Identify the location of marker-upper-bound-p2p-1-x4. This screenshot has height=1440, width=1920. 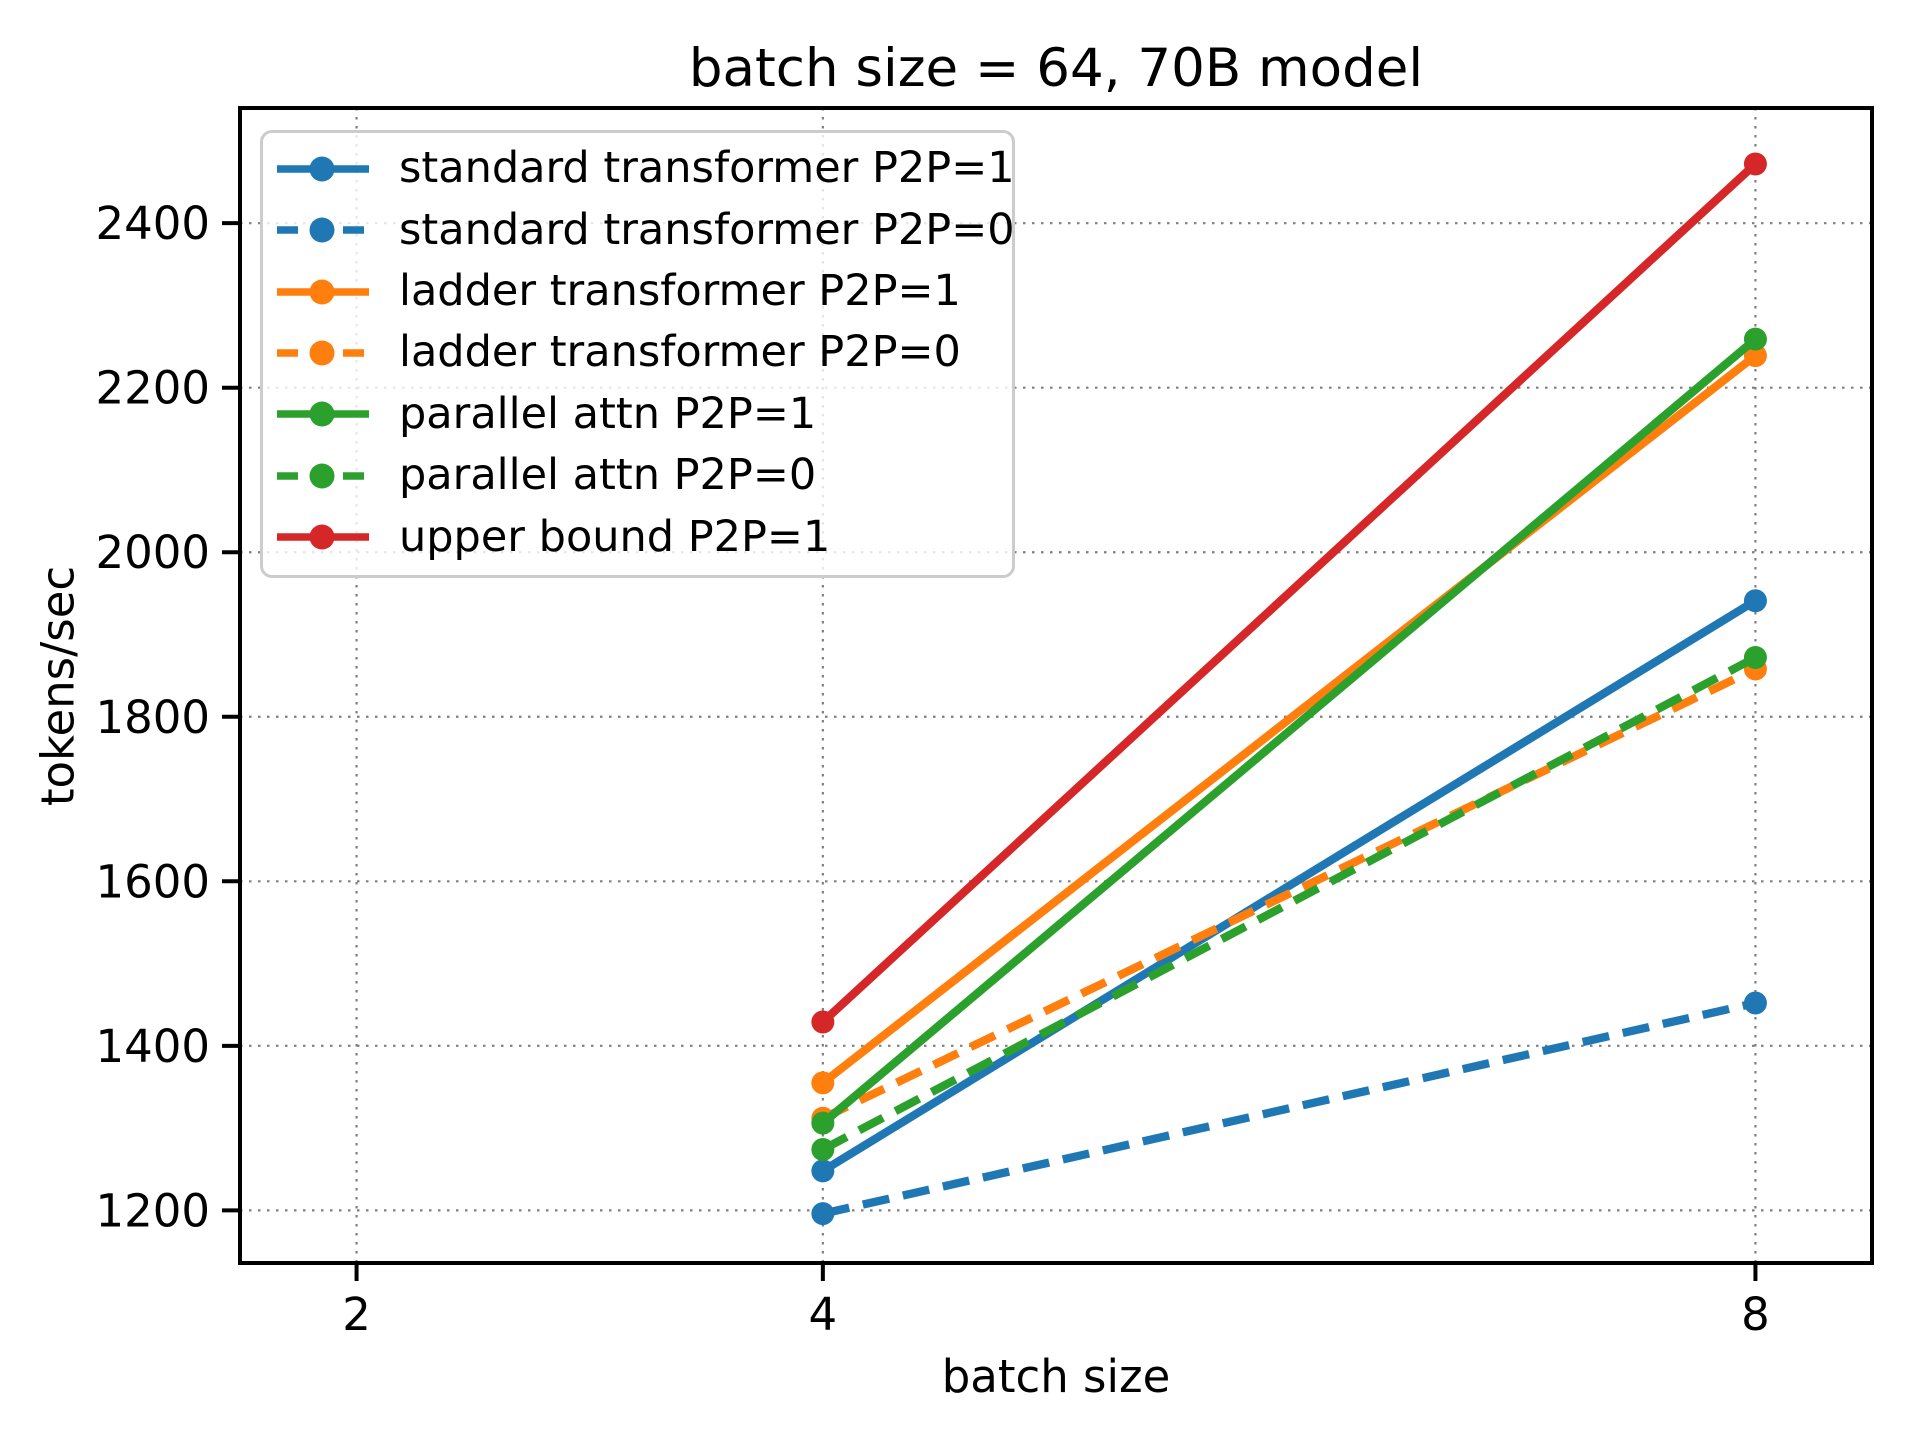
(823, 1022).